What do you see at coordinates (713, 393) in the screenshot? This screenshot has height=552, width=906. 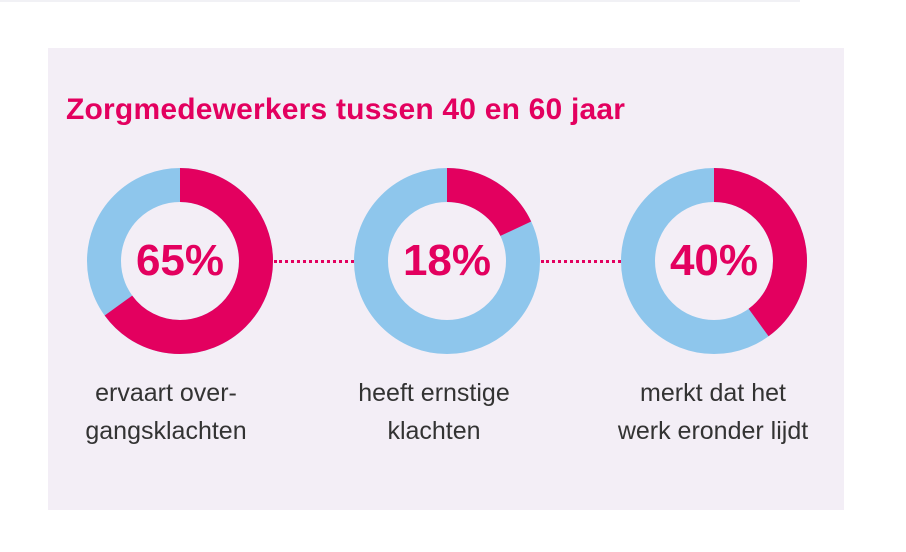 I see `donut-3-caption-line1: merkt dat het` at bounding box center [713, 393].